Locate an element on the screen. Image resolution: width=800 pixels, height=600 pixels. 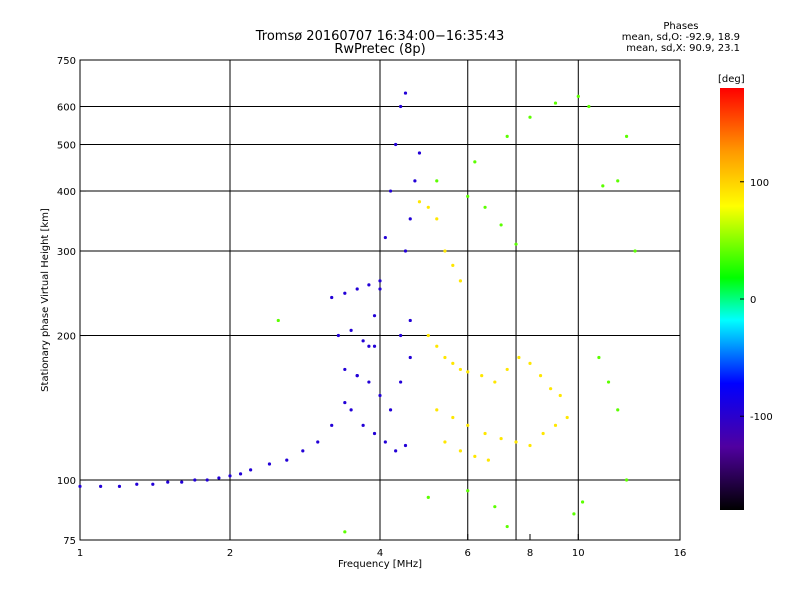
y-tick-label: 300 is located at coordinates (66, 252).